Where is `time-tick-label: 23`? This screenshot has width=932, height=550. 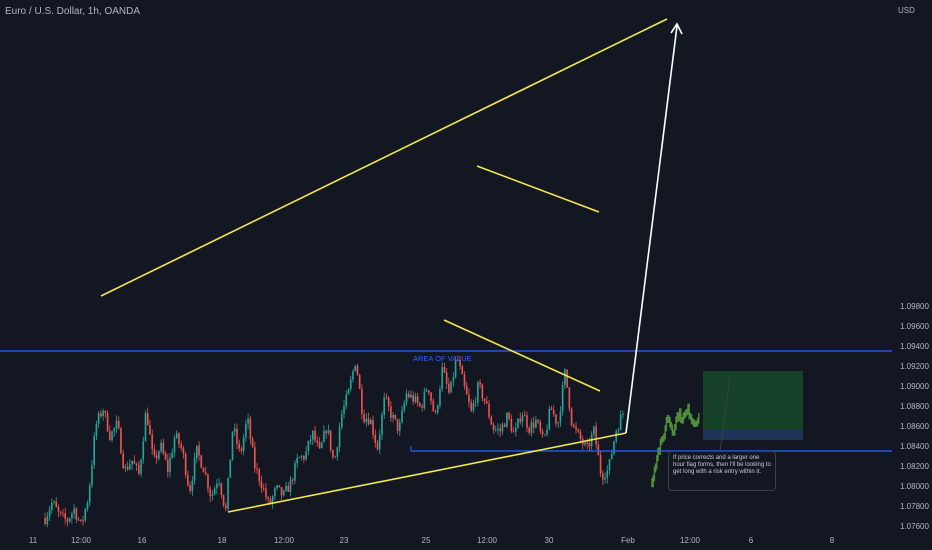
time-tick-label: 23 is located at coordinates (344, 540).